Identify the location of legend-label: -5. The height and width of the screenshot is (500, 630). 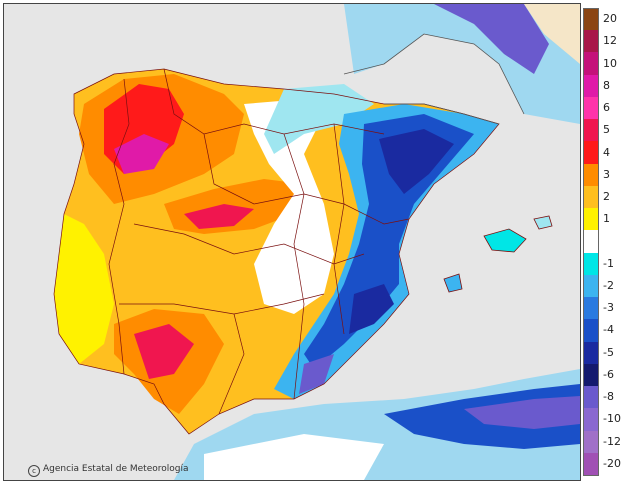
(608, 352).